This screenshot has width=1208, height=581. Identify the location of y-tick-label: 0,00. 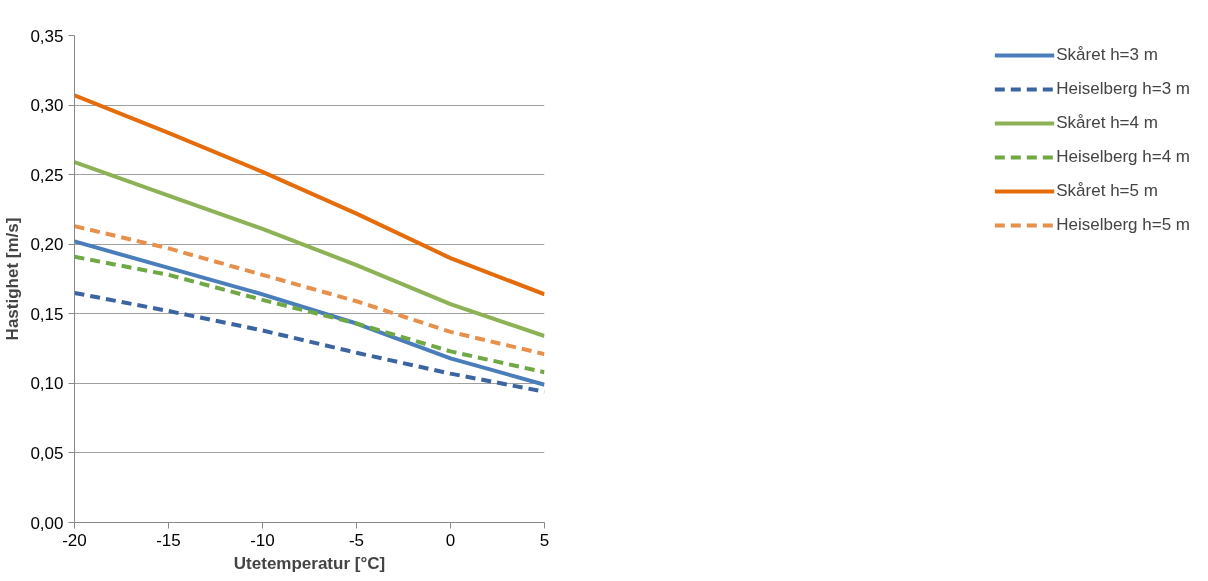
(47, 523).